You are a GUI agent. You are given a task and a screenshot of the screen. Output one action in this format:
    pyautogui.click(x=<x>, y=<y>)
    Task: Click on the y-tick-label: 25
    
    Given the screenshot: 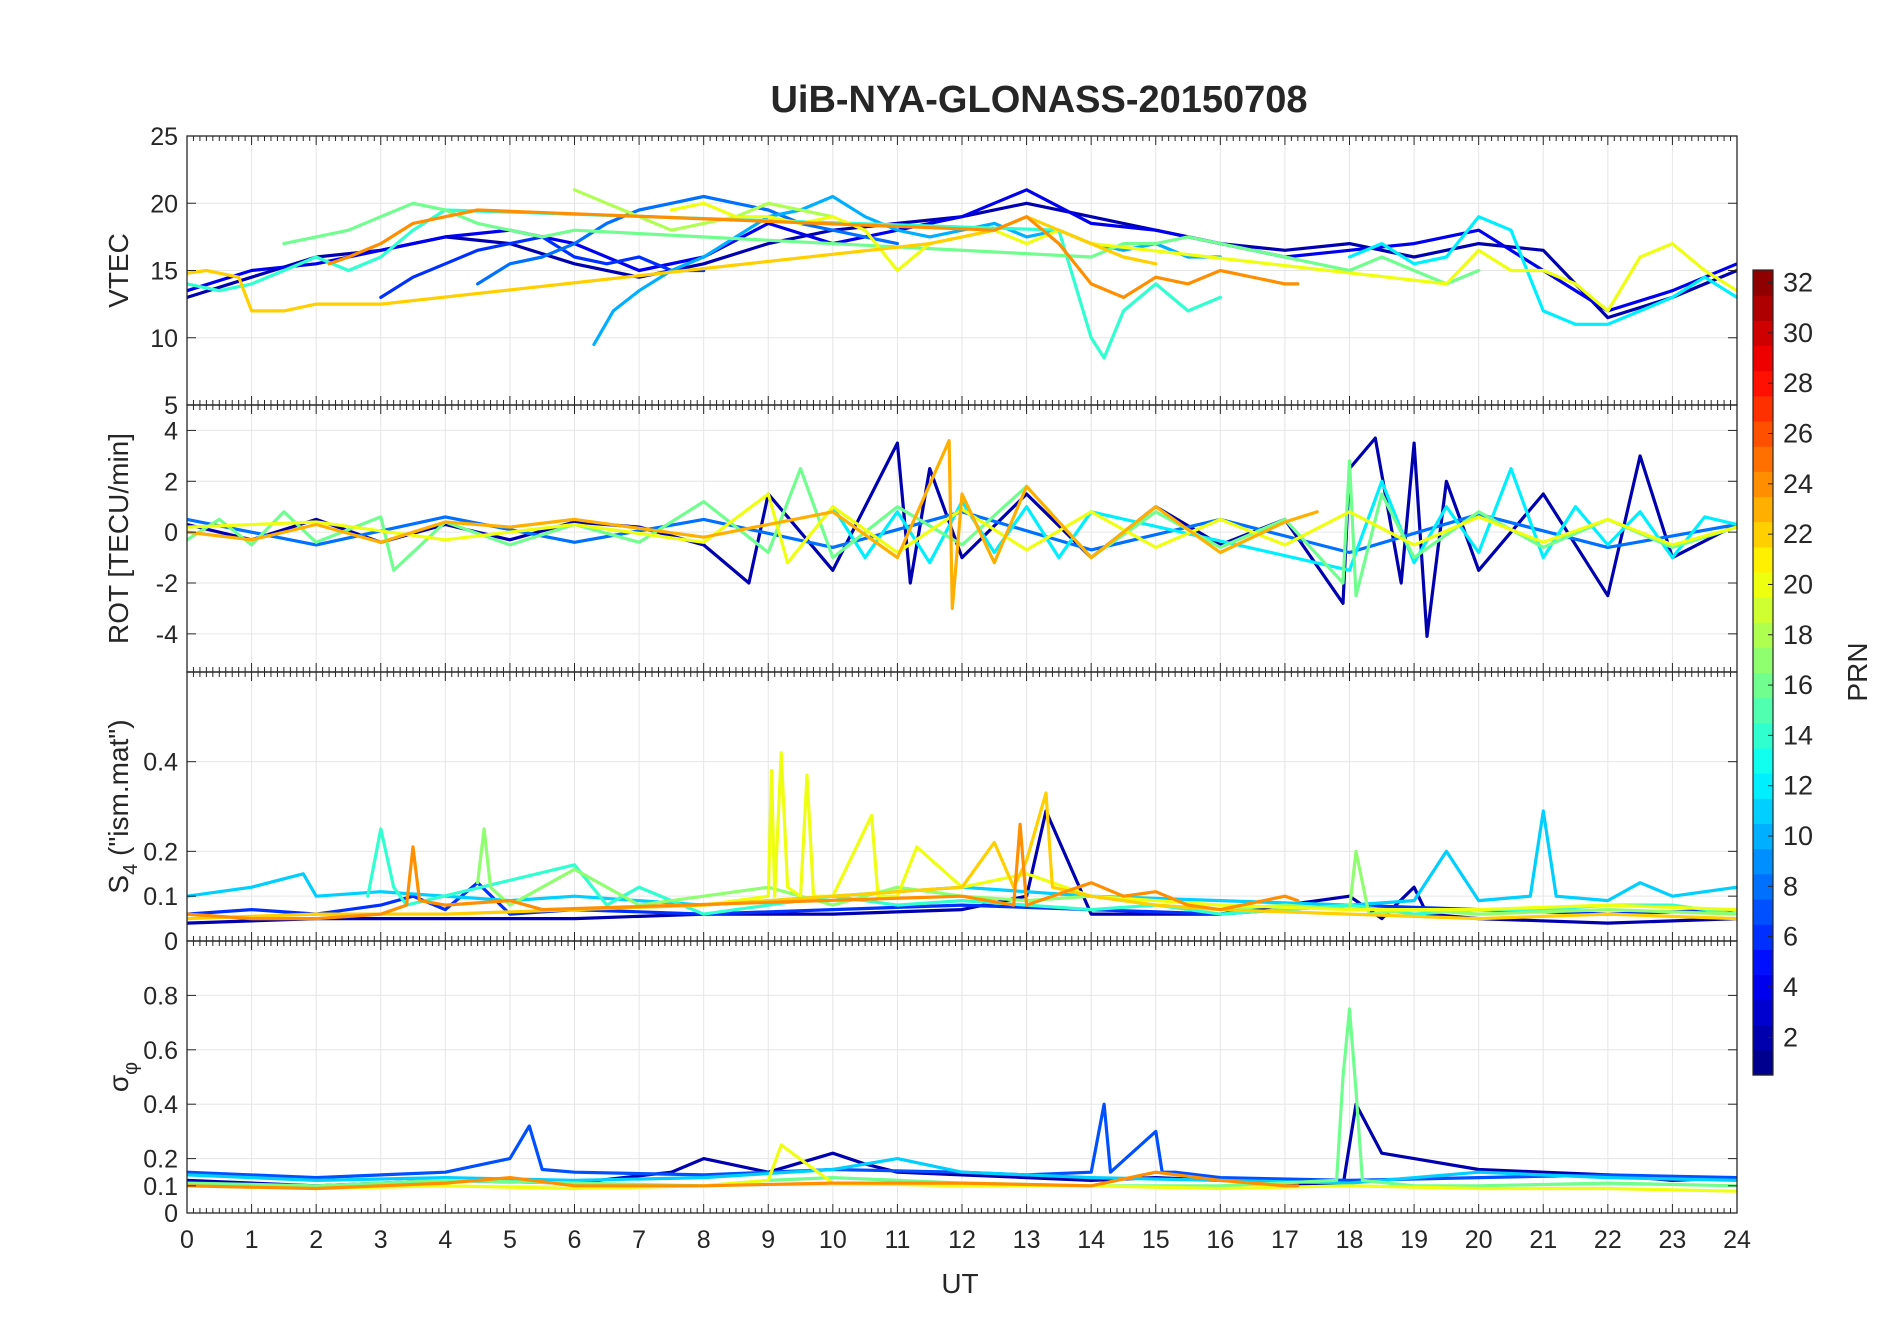 What is the action you would take?
    pyautogui.click(x=164, y=137)
    